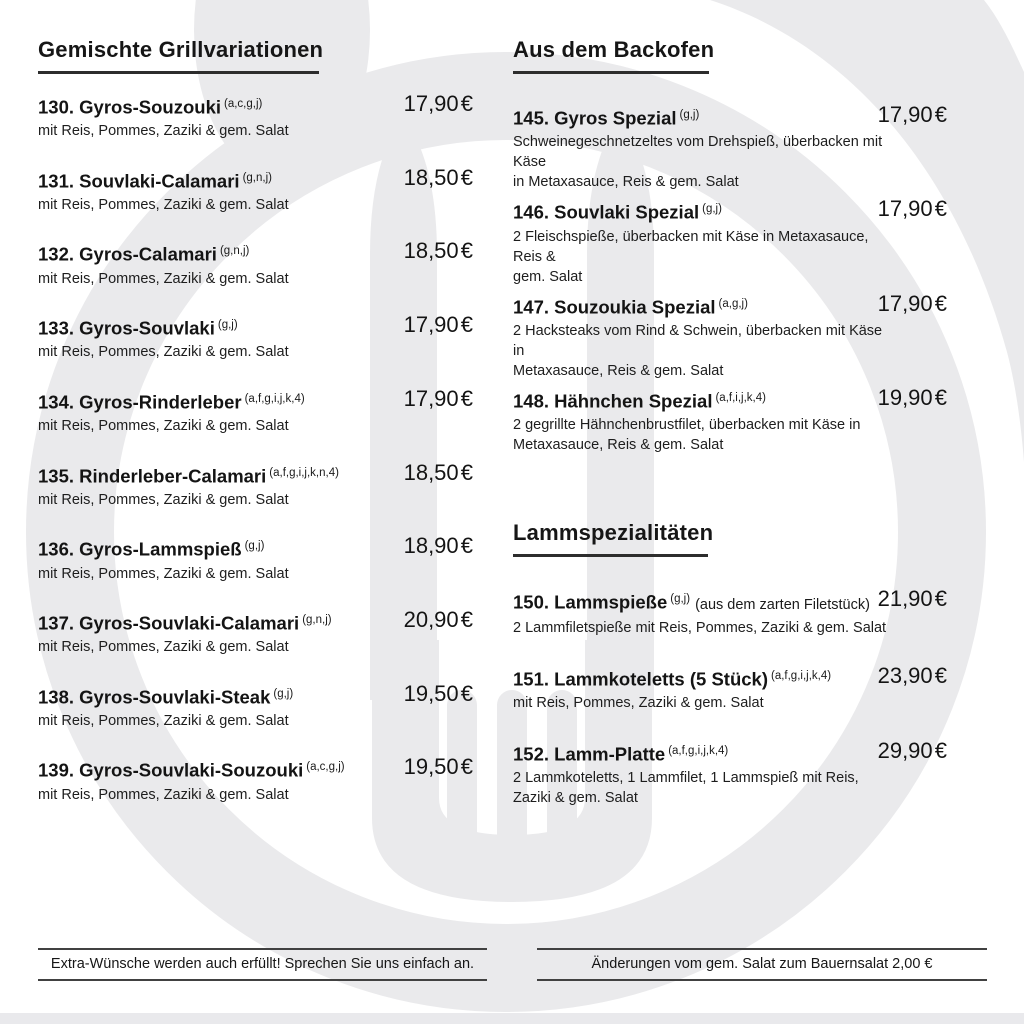 This screenshot has height=1024, width=1024. Describe the element at coordinates (304, 472) in the screenshot. I see `allergen-codes: (a,f,g,i,j,k,n,4)` at that location.